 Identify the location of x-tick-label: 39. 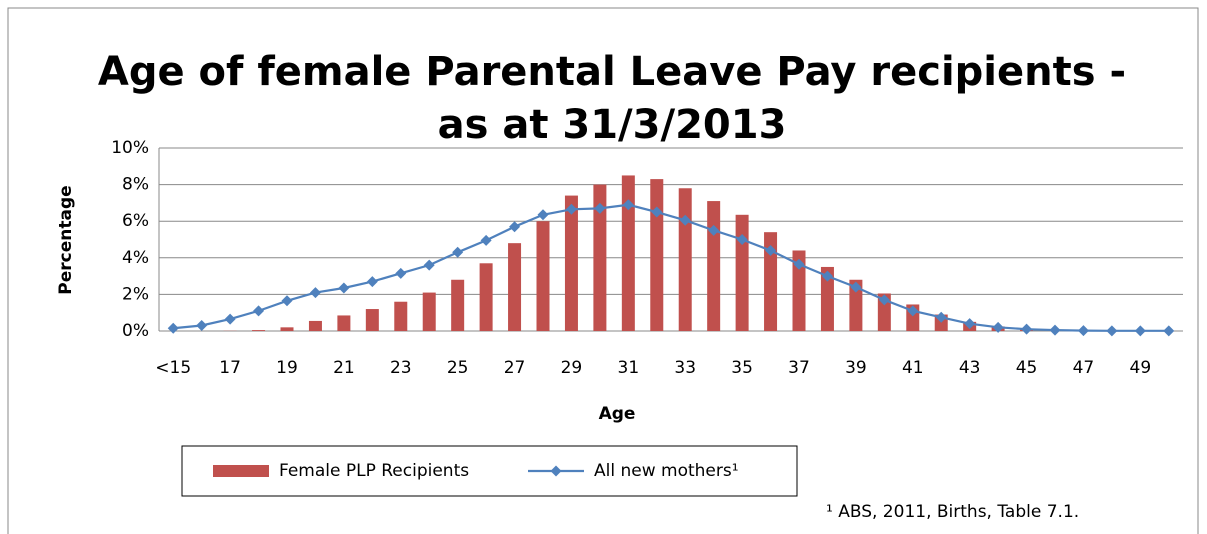
(856, 368).